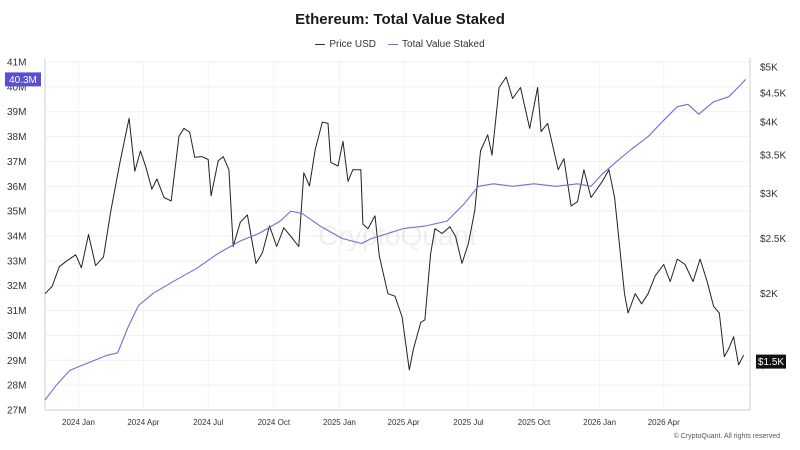  I want to click on x-tick-label: 2025 Apr, so click(404, 422).